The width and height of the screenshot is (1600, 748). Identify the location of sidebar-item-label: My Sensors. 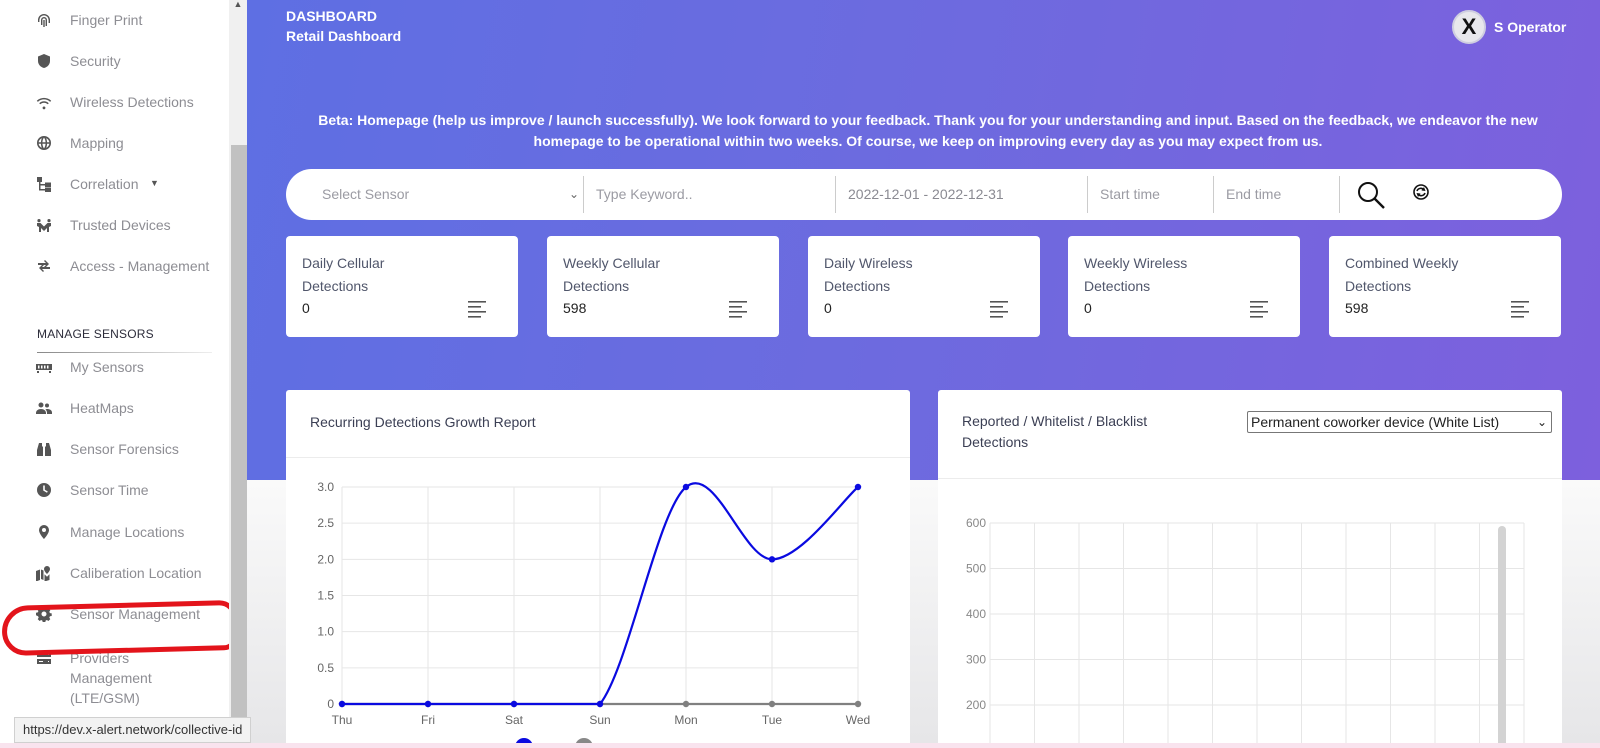
(107, 367).